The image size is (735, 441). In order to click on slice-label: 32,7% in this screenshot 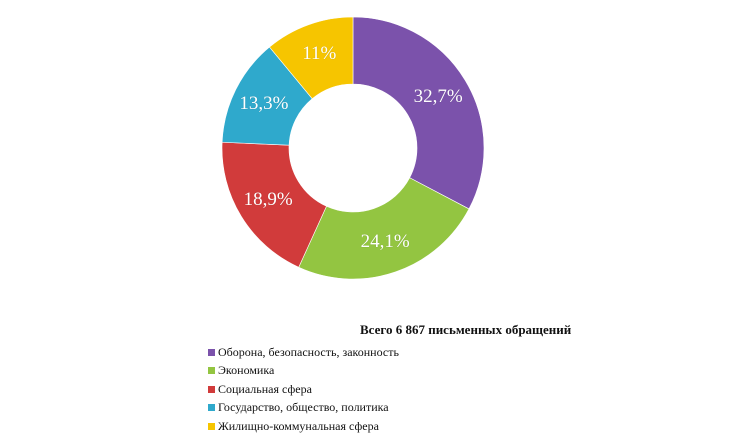, I will do `click(438, 96)`.